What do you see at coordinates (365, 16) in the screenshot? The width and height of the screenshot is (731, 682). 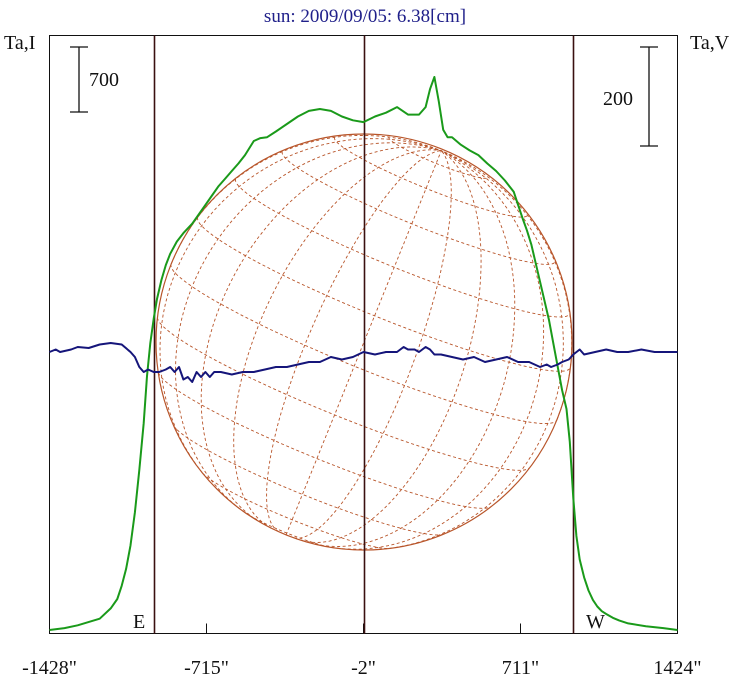 I see `chart-title: sun: 2009/09/05: 6.38[cm]` at bounding box center [365, 16].